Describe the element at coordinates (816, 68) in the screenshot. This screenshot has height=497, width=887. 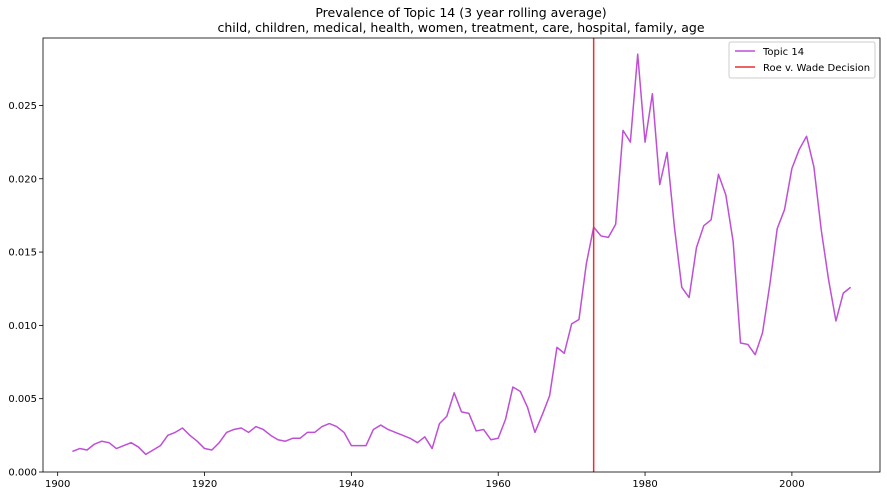
I see `legend-label-roe-v-wade: Roe v. Wade Decision` at that location.